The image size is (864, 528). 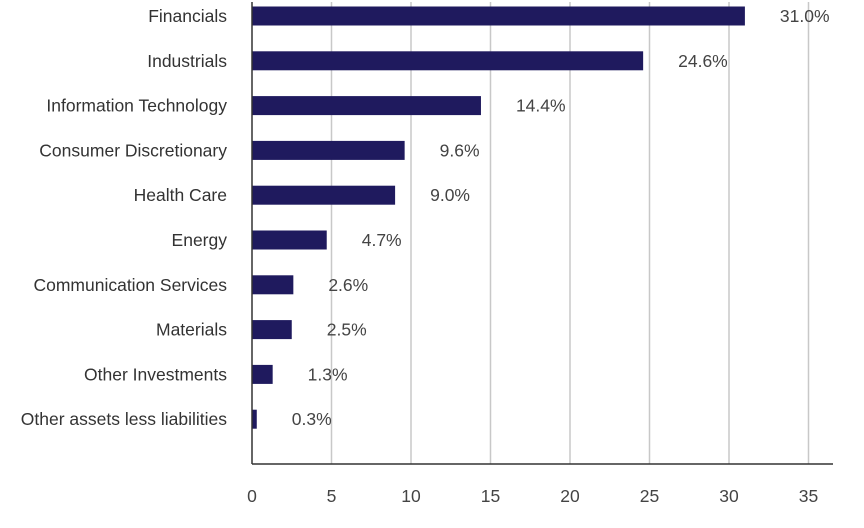 What do you see at coordinates (411, 496) in the screenshot?
I see `x-tick-label: 10` at bounding box center [411, 496].